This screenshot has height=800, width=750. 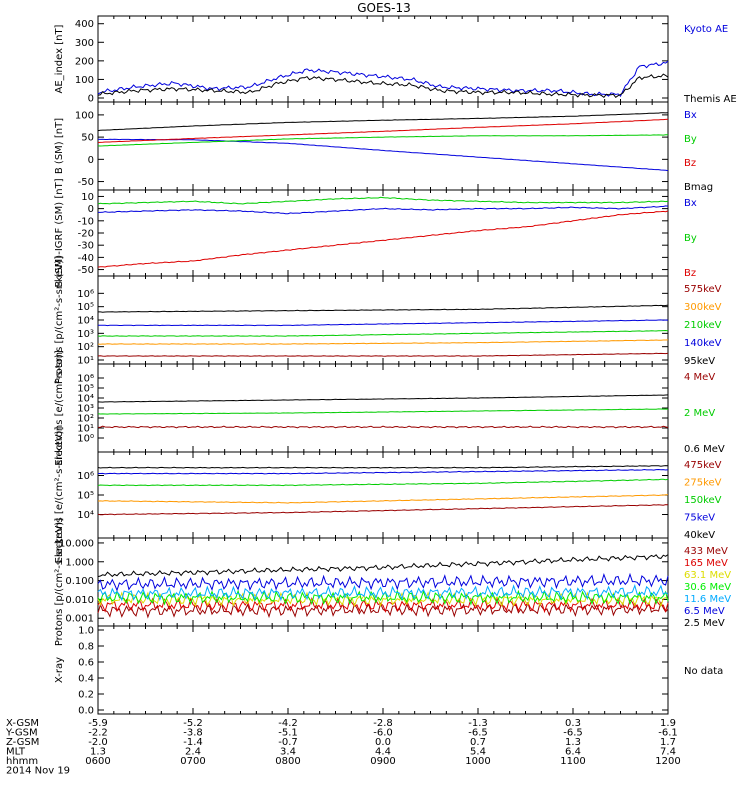 What do you see at coordinates (193, 733) in the screenshot?
I see `ephemeris-value: -3.8` at bounding box center [193, 733].